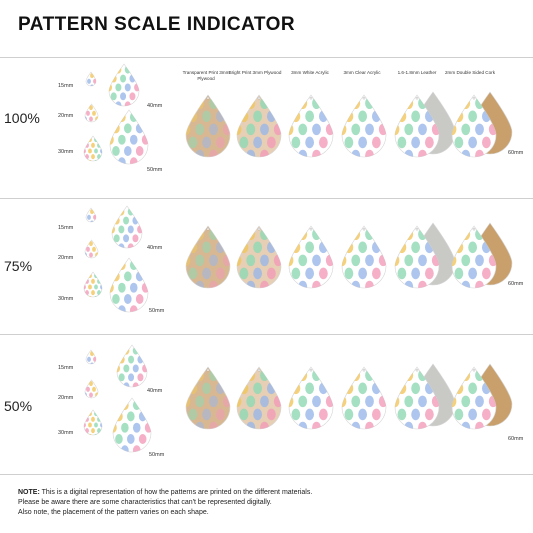 Image resolution: width=533 pixels, height=533 pixels. Describe the element at coordinates (206, 75) in the screenshot. I see `material-label-transparent-plywood: Transparent Print 3mm Plywood` at that location.